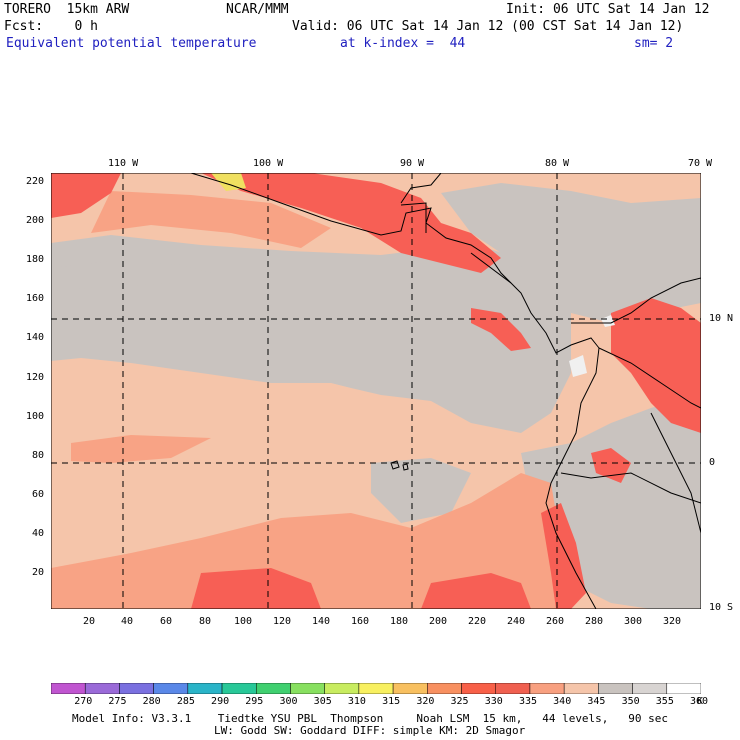 The height and width of the screenshot is (740, 740). I want to click on coastline-yucatan, so click(421, 188).